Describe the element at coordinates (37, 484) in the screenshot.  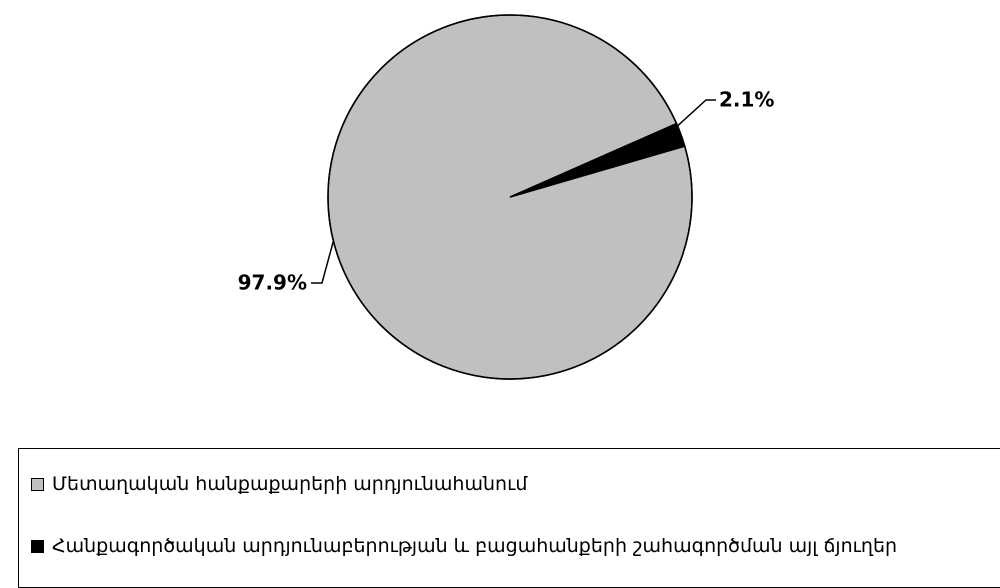
I see `legend-swatch-gray` at that location.